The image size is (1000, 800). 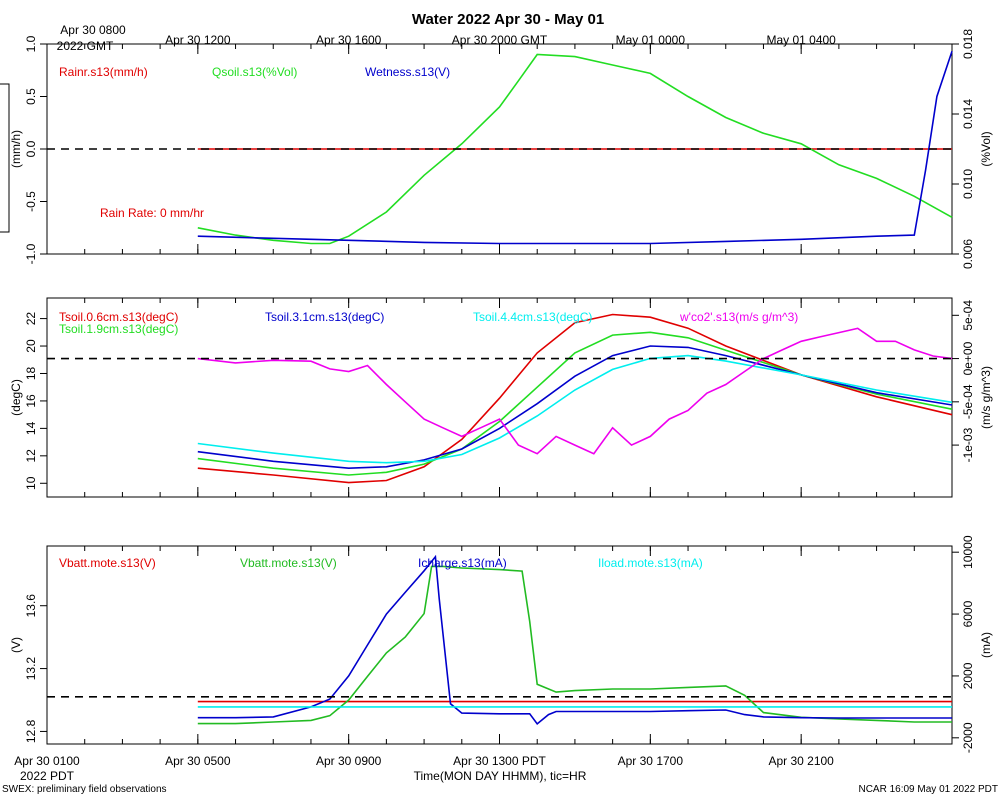 I want to click on y-left-tick-label: 22, so click(x=31, y=319).